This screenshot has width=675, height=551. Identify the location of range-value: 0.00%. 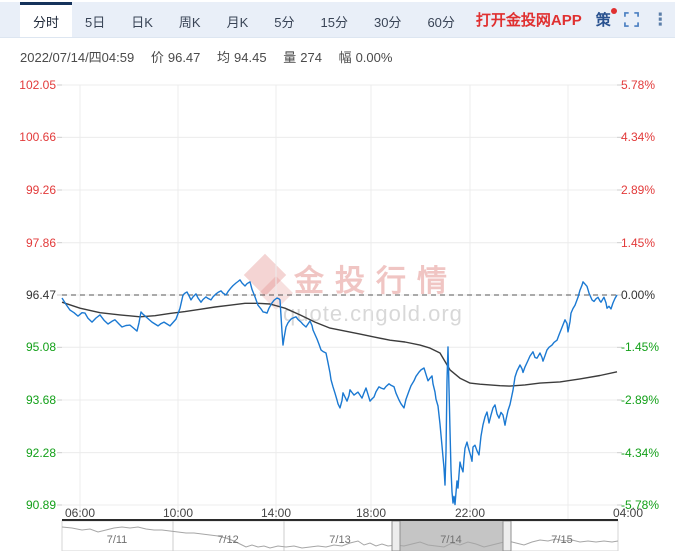
(374, 57).